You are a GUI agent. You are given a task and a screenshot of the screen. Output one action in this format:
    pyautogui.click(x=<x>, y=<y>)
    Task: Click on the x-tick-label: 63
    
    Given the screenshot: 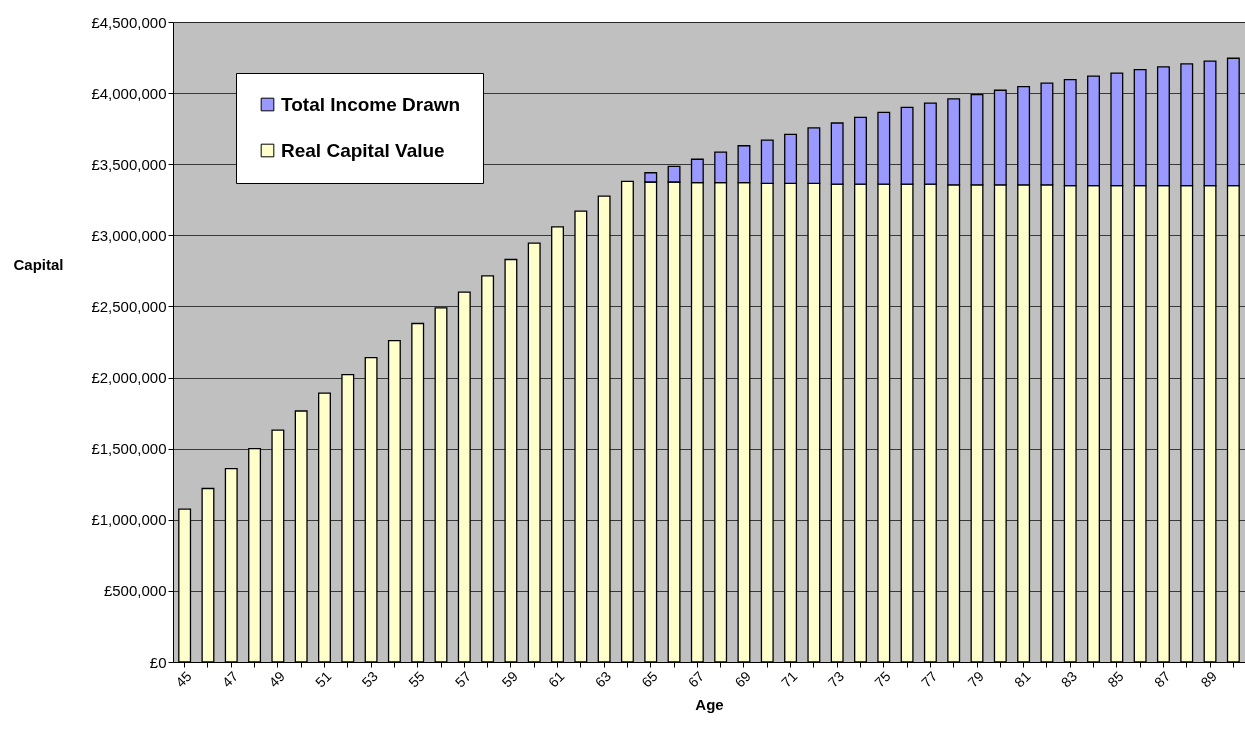 What is the action you would take?
    pyautogui.click(x=603, y=679)
    